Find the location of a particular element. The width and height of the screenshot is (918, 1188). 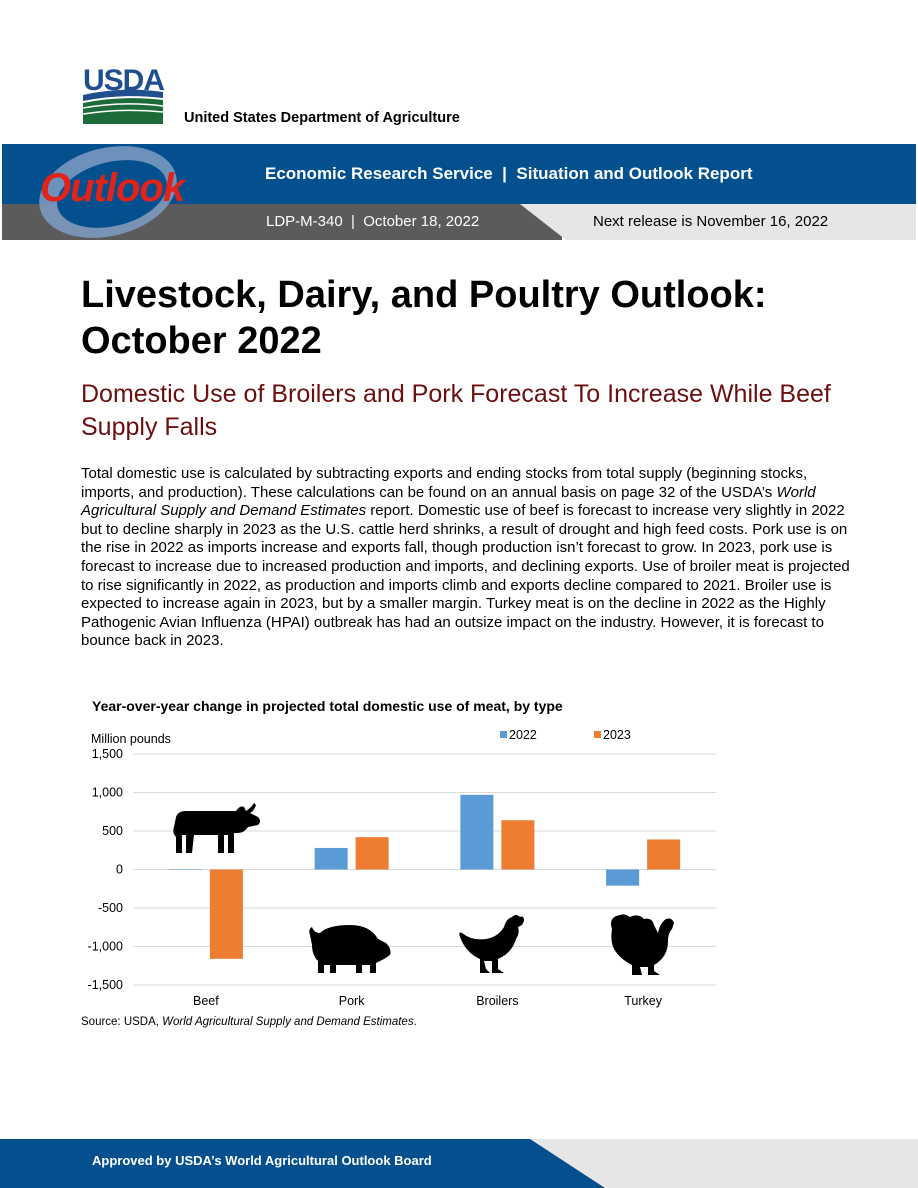

y-tick-label: 500 is located at coordinates (112, 831).